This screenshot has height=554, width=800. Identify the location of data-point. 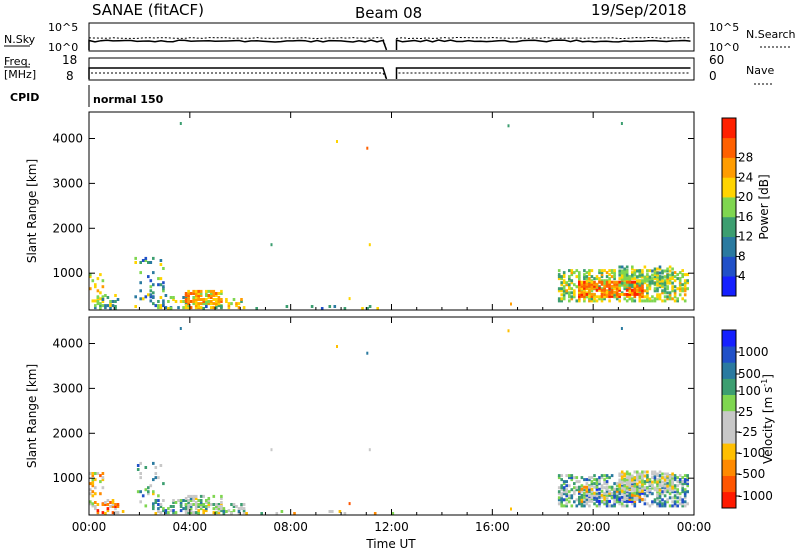
(621, 123).